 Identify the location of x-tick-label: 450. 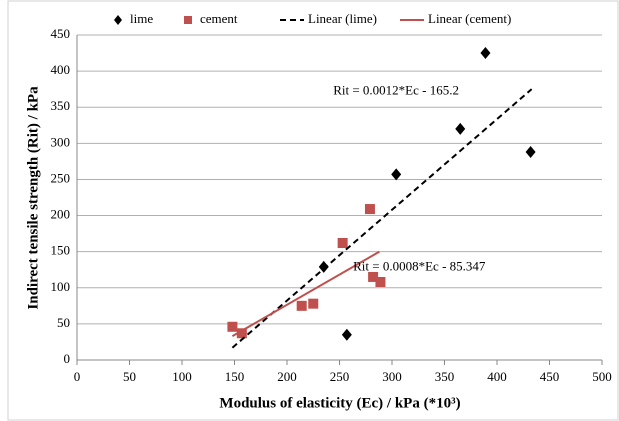
(550, 376).